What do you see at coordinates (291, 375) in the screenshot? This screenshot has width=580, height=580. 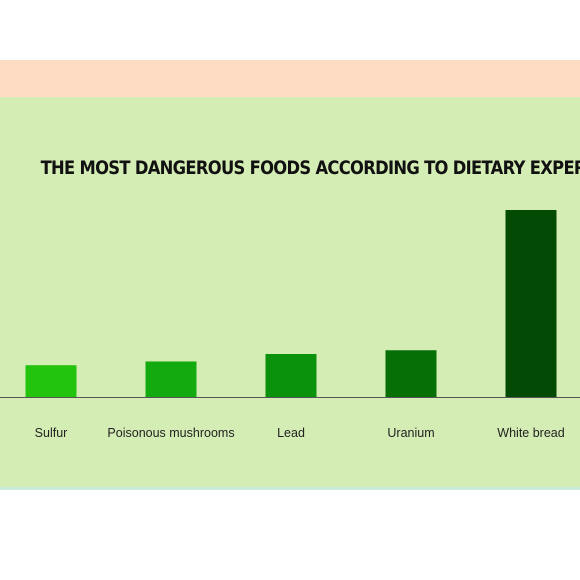 I see `bar-lead` at bounding box center [291, 375].